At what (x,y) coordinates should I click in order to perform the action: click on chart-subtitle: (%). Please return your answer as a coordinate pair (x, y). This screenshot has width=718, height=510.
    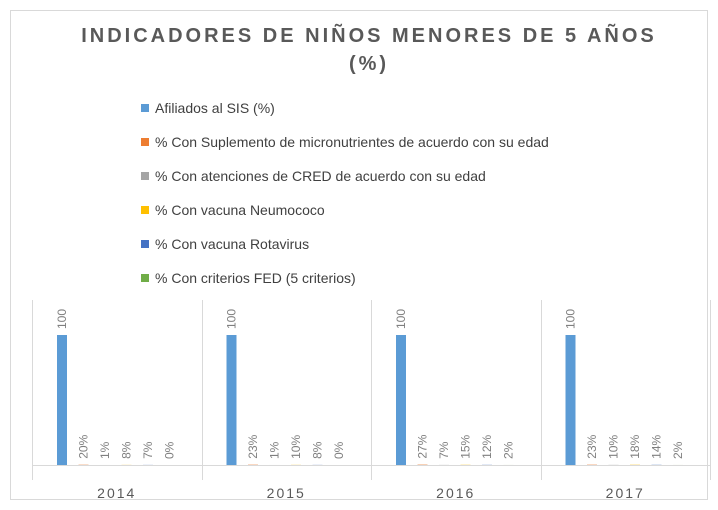
    Looking at the image, I should click on (369, 64).